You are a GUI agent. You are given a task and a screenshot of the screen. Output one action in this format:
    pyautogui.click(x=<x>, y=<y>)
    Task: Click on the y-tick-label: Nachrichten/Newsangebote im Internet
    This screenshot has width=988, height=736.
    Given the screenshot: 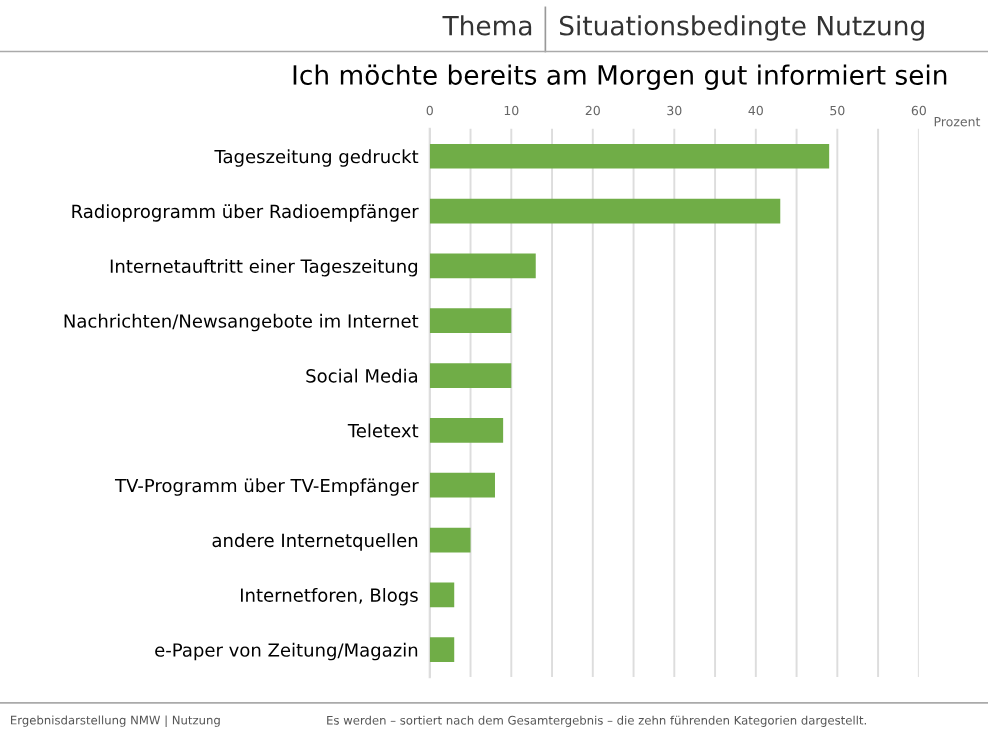 What is the action you would take?
    pyautogui.click(x=241, y=322)
    